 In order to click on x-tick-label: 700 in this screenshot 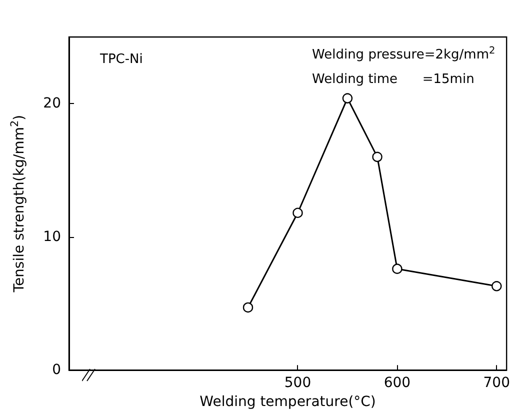, I will do `click(496, 383)`.